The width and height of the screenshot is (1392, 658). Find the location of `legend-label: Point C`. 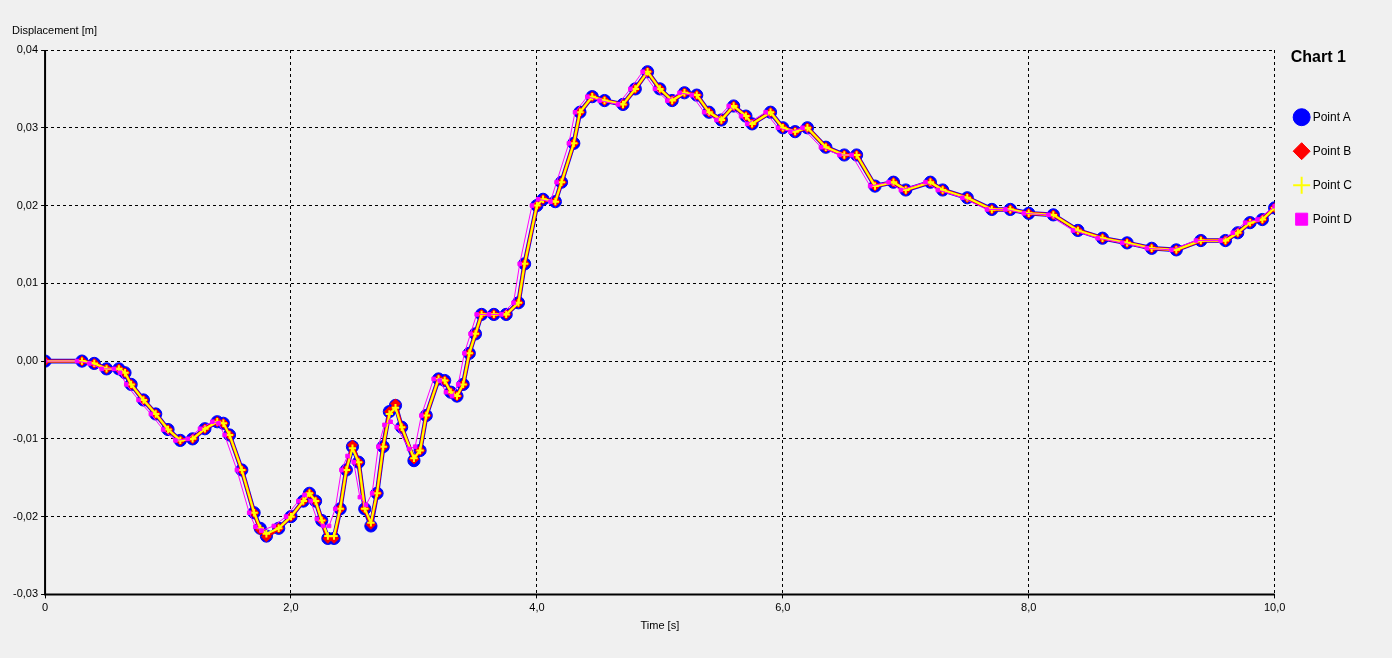

legend-label: Point C is located at coordinates (1332, 184).